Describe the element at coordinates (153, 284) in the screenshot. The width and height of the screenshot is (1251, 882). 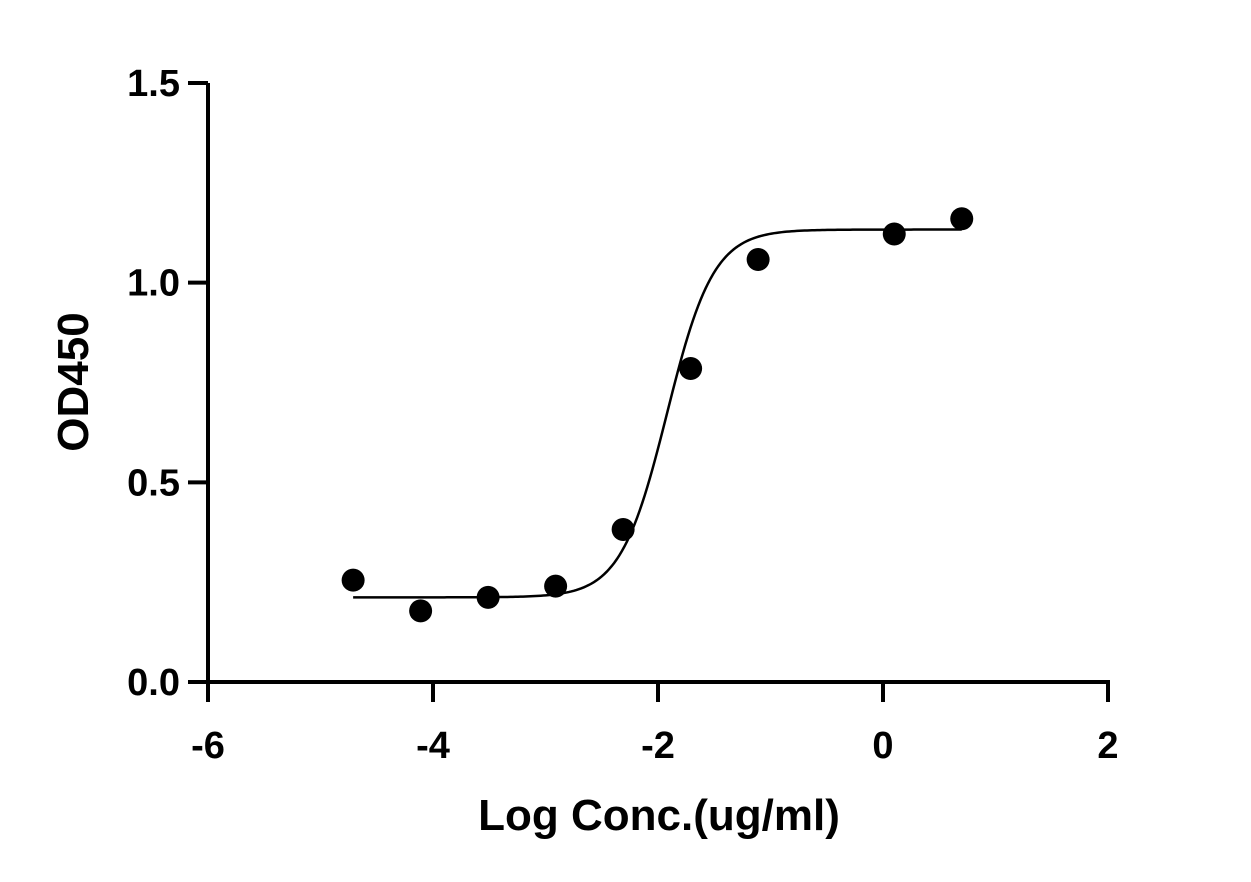
I see `y-tick-label: 1.0` at that location.